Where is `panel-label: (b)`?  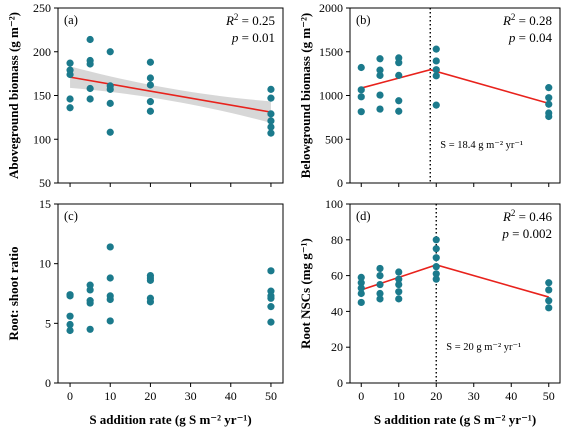 panel-label: (b) is located at coordinates (363, 20).